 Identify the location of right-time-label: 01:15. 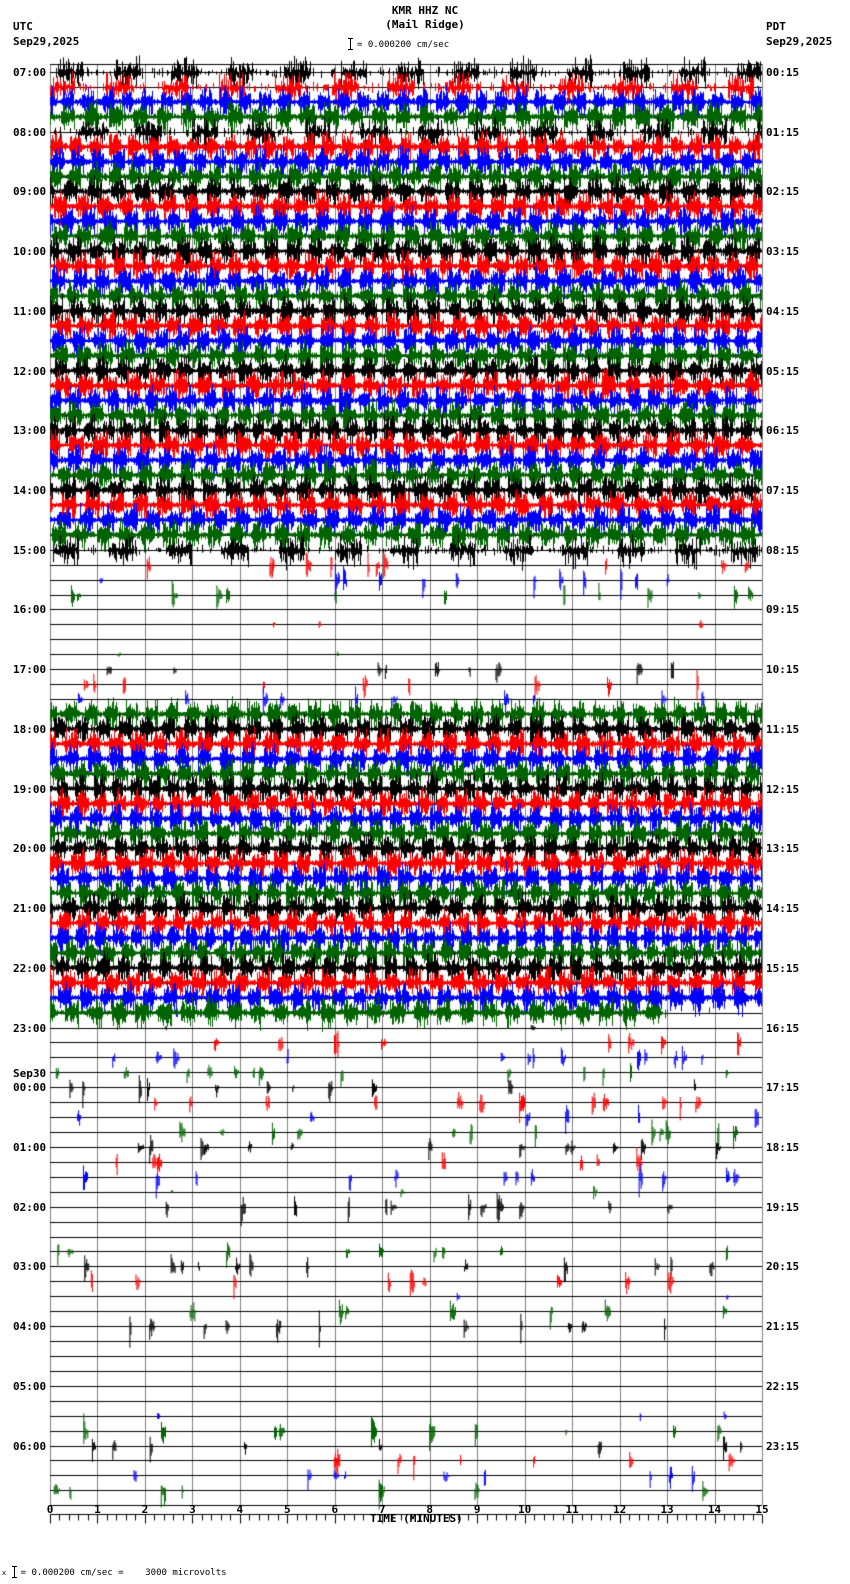
(783, 132).